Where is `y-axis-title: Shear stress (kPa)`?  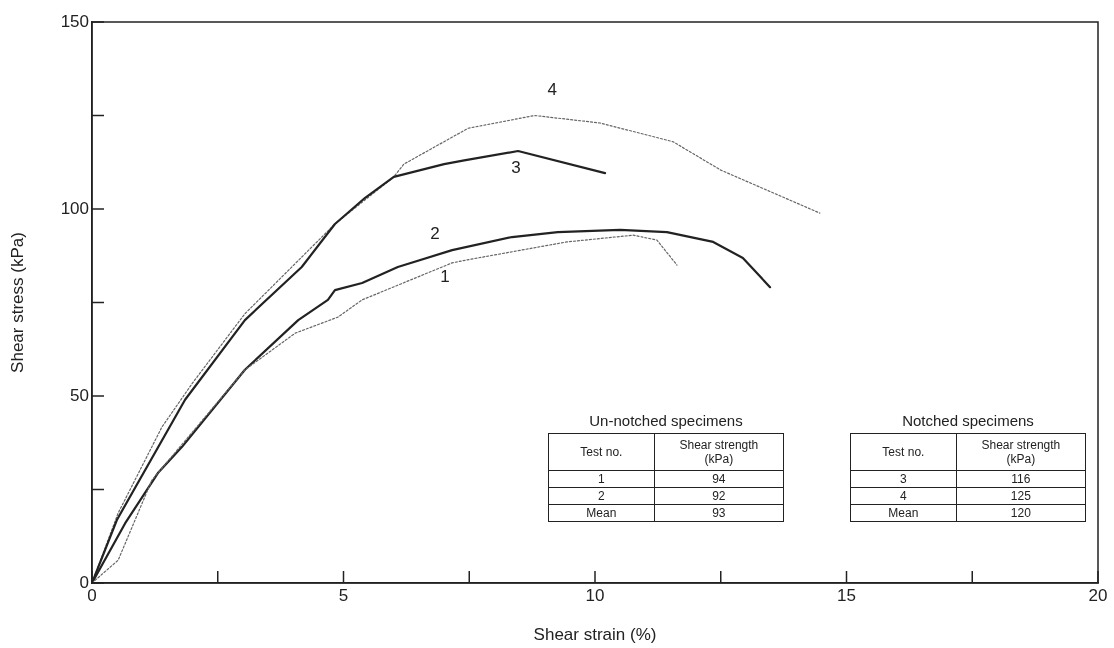
y-axis-title: Shear stress (kPa) is located at coordinates (17, 302).